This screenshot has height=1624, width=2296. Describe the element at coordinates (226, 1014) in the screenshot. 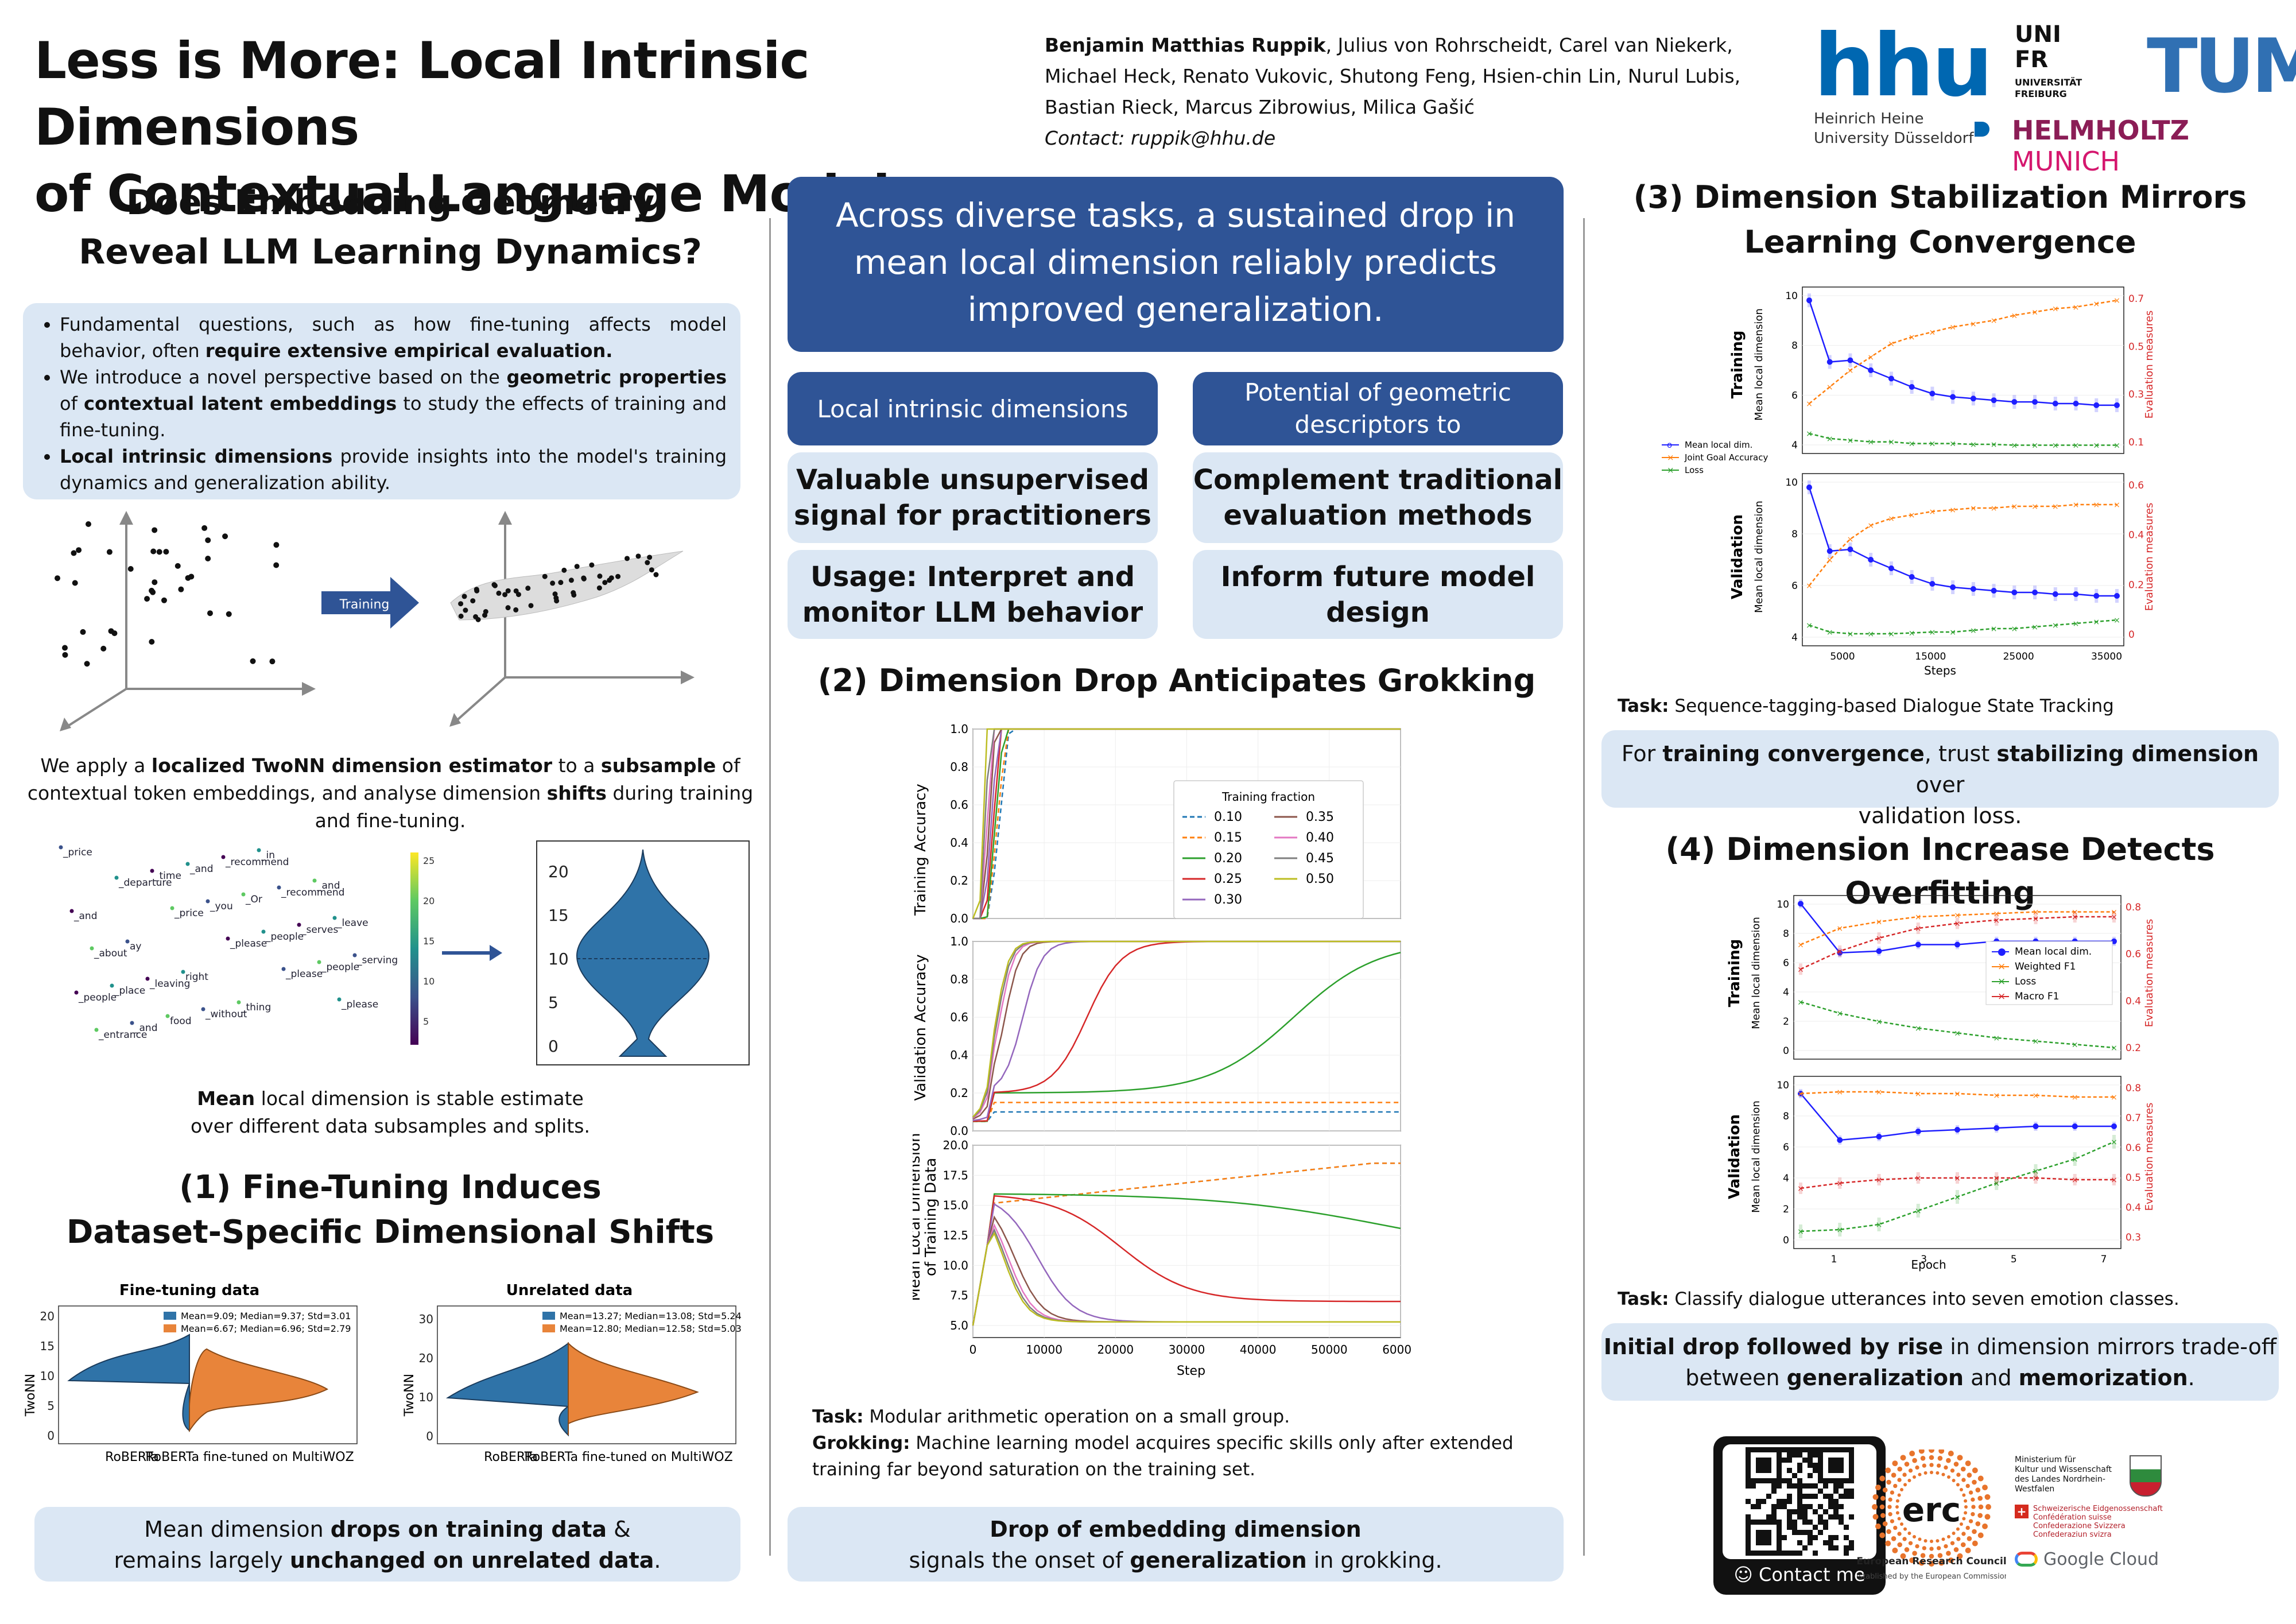

I see `token-label: _without` at that location.